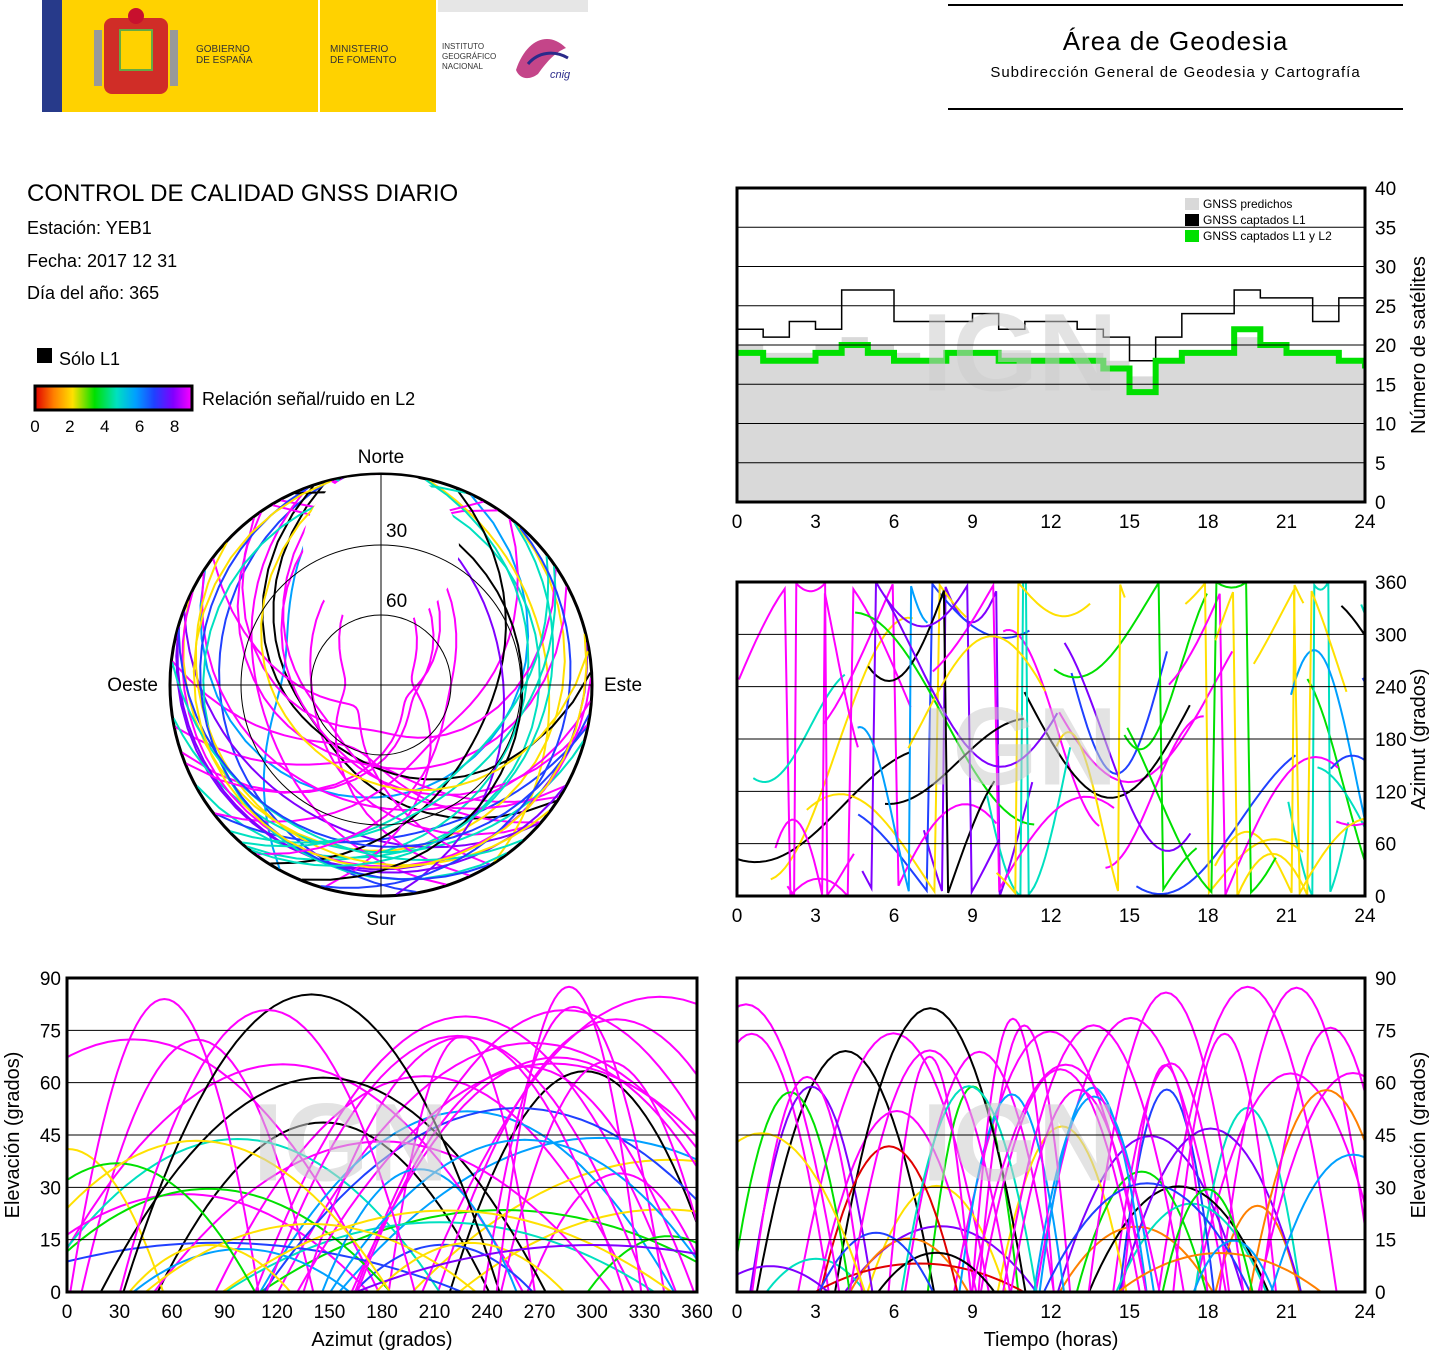 Image resolution: width=1445 pixels, height=1350 pixels. I want to click on x-axis-label: Azimut (grados), so click(381, 1339).